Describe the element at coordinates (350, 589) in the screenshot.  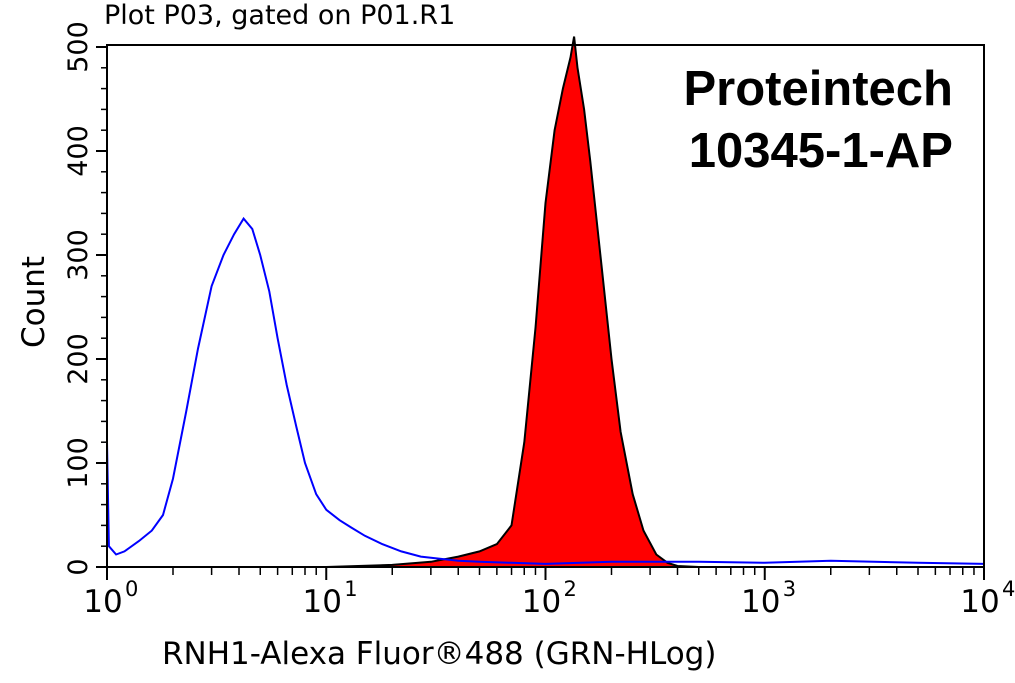
I see `svg-text: 1` at that location.